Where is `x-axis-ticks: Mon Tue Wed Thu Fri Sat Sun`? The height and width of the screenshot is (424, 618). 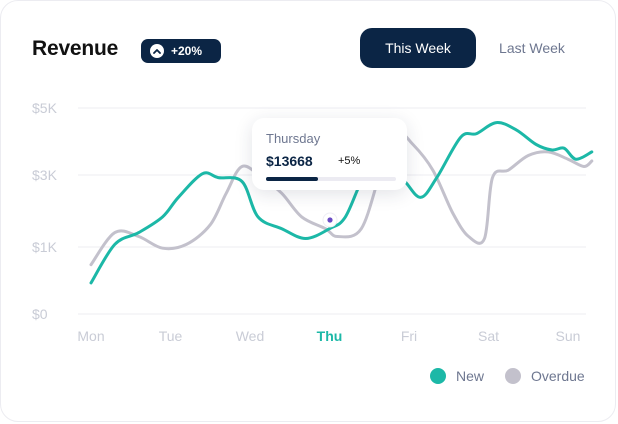 x-axis-ticks: Mon Tue Wed Thu Fri Sat Sun is located at coordinates (328, 336).